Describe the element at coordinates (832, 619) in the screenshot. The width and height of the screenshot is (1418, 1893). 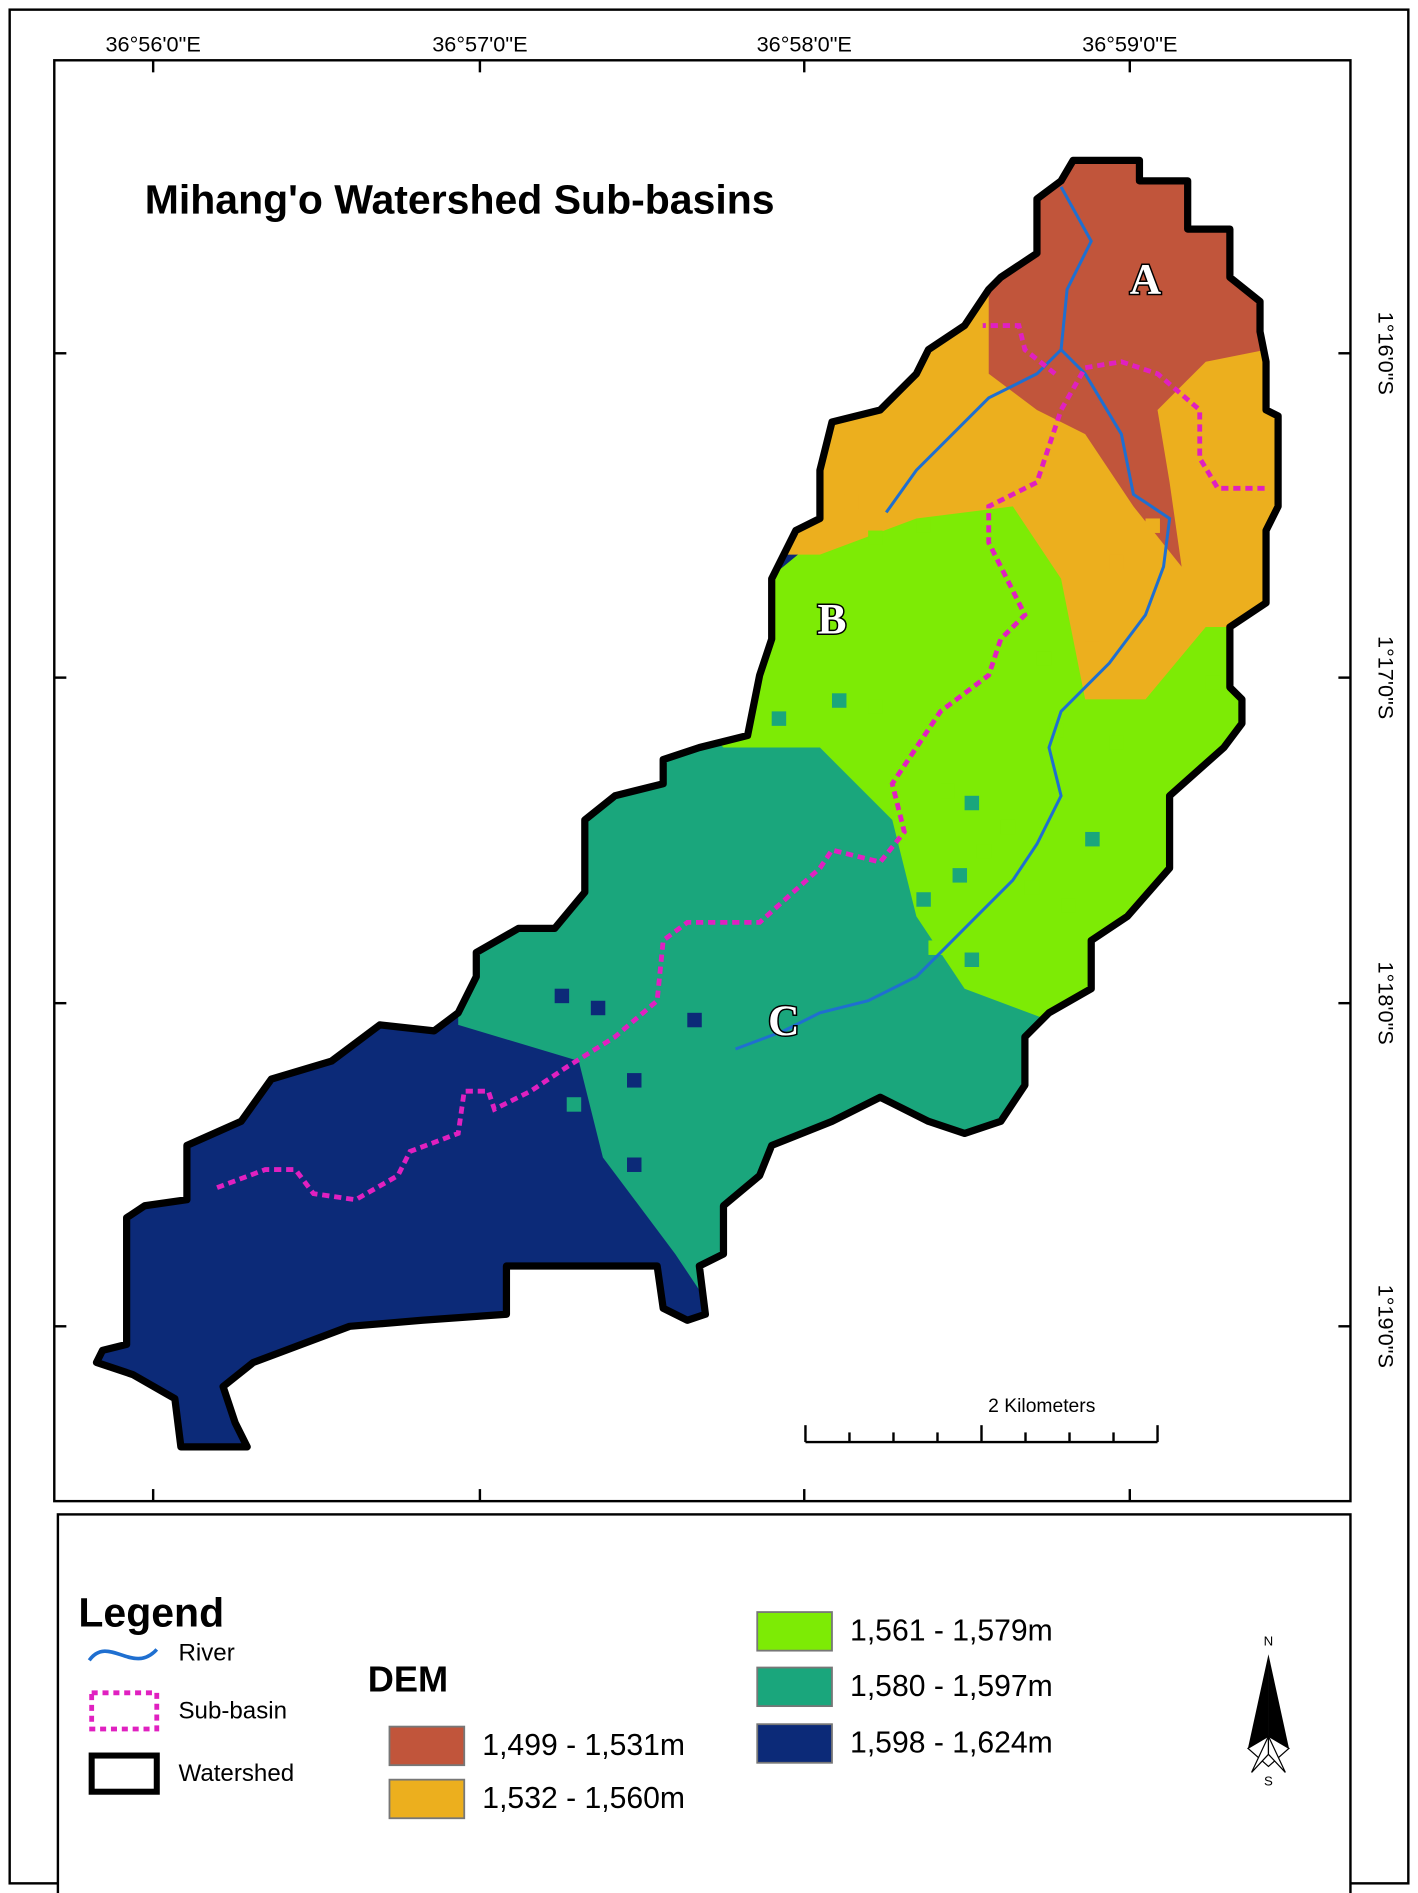
I see `sub-basin-label: B` at that location.